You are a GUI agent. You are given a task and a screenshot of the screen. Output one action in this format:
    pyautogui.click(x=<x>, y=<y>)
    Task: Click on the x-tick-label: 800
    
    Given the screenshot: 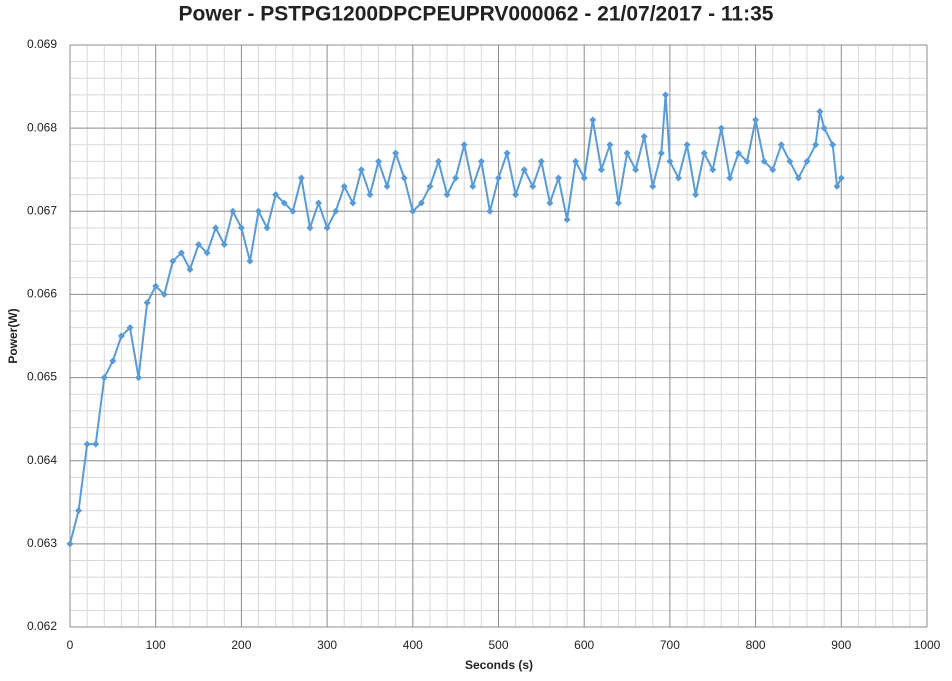 What is the action you would take?
    pyautogui.click(x=756, y=645)
    